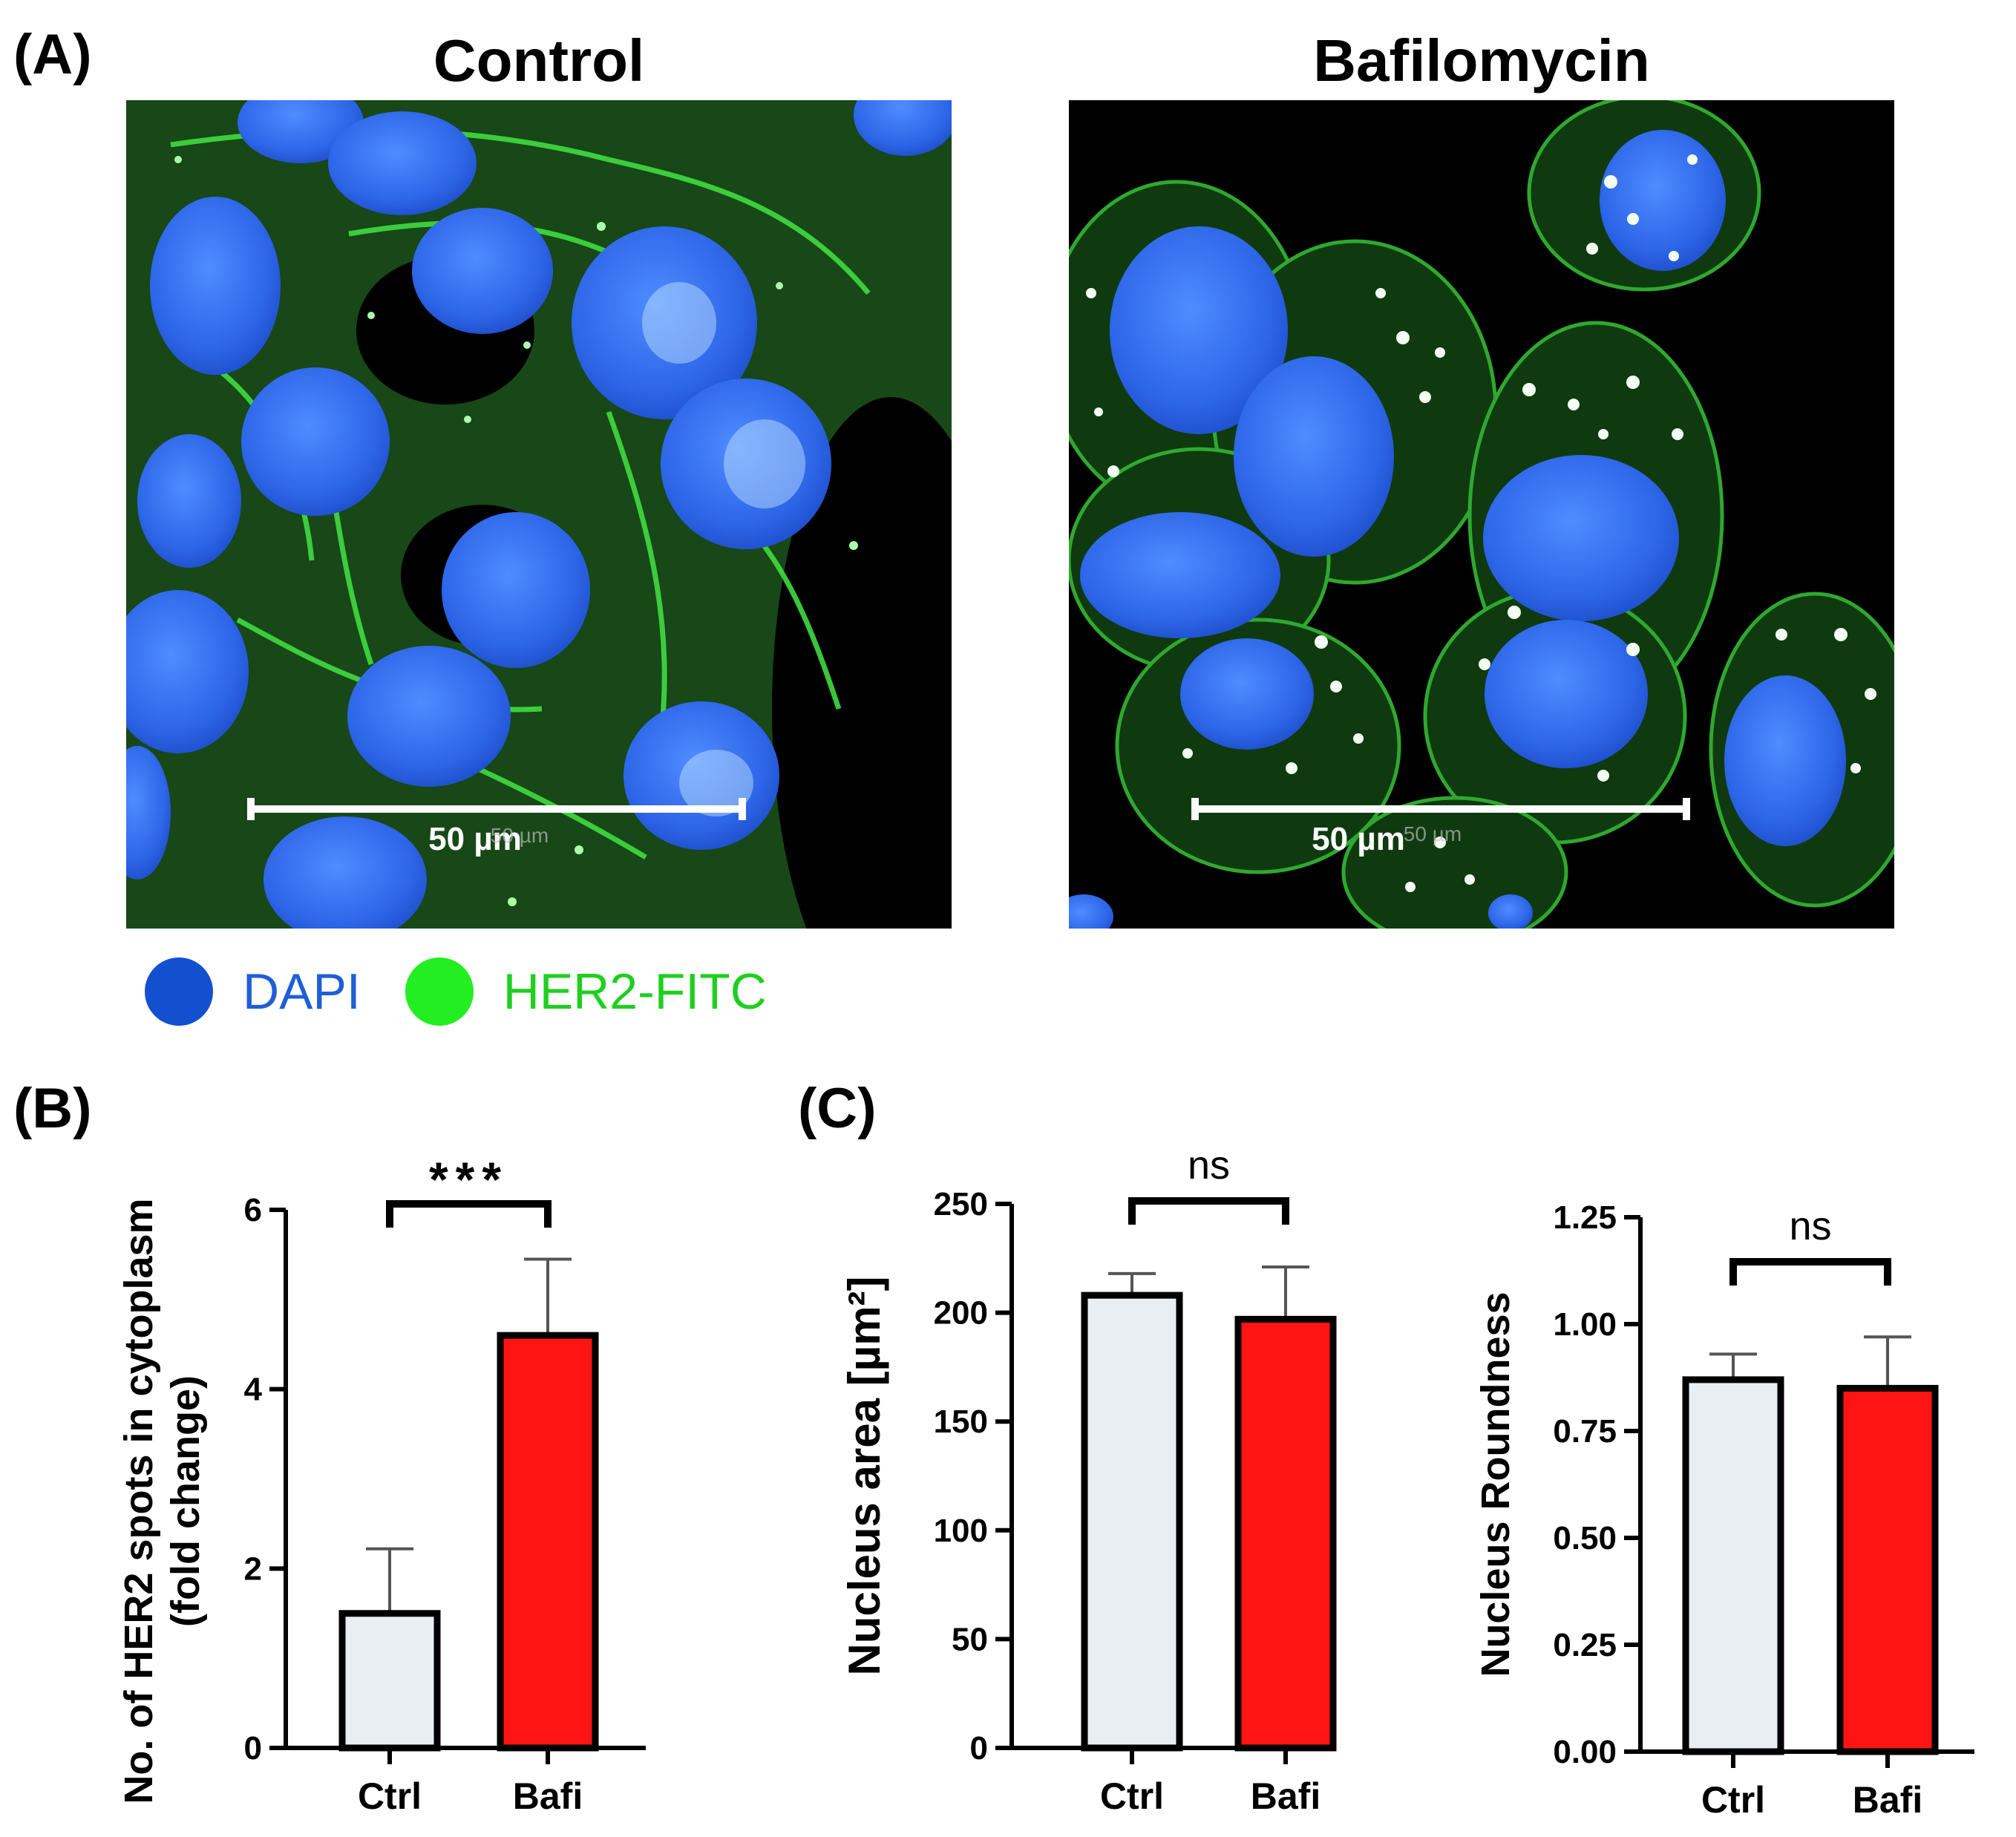  What do you see at coordinates (961, 1531) in the screenshot?
I see `area-ytick-label: 100` at bounding box center [961, 1531].